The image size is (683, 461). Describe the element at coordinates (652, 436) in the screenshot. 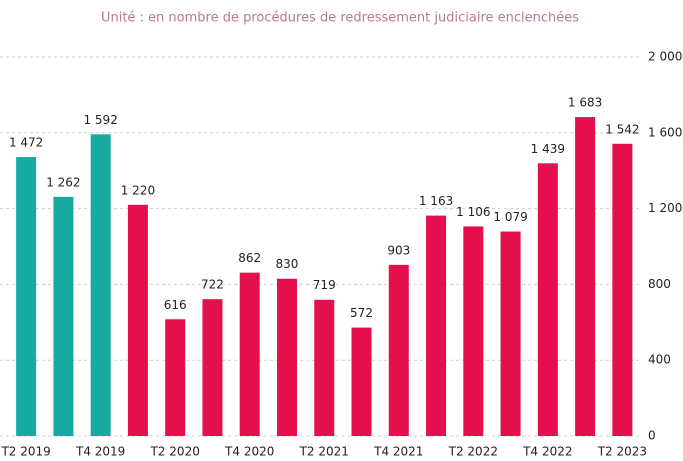

I see `y-tick-label: 0` at that location.